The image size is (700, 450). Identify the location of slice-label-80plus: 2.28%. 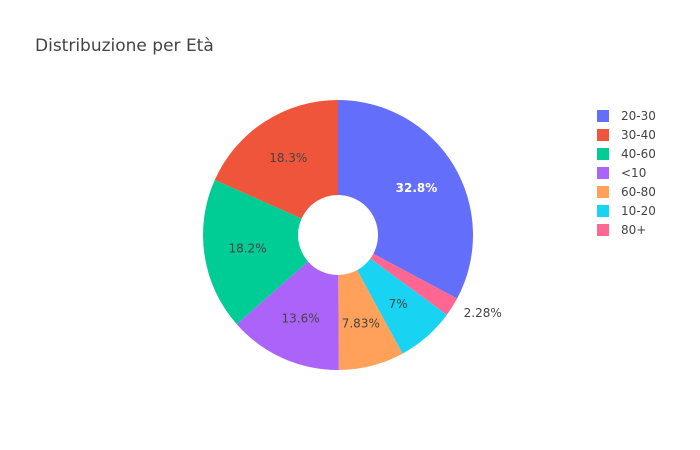
(483, 313).